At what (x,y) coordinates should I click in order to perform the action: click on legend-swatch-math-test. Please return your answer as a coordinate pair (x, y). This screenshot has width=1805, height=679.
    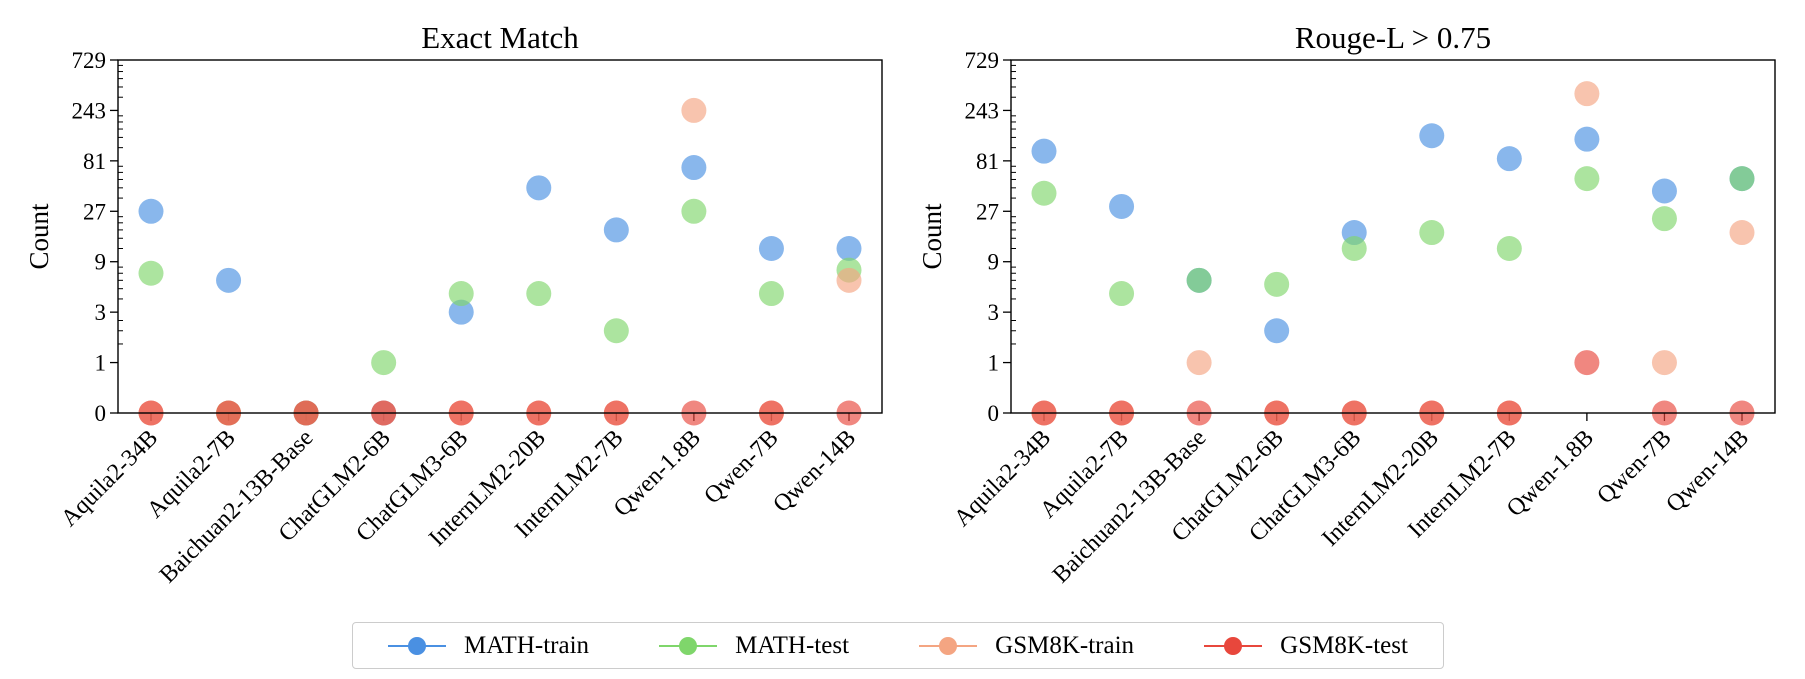
    Looking at the image, I should click on (688, 646).